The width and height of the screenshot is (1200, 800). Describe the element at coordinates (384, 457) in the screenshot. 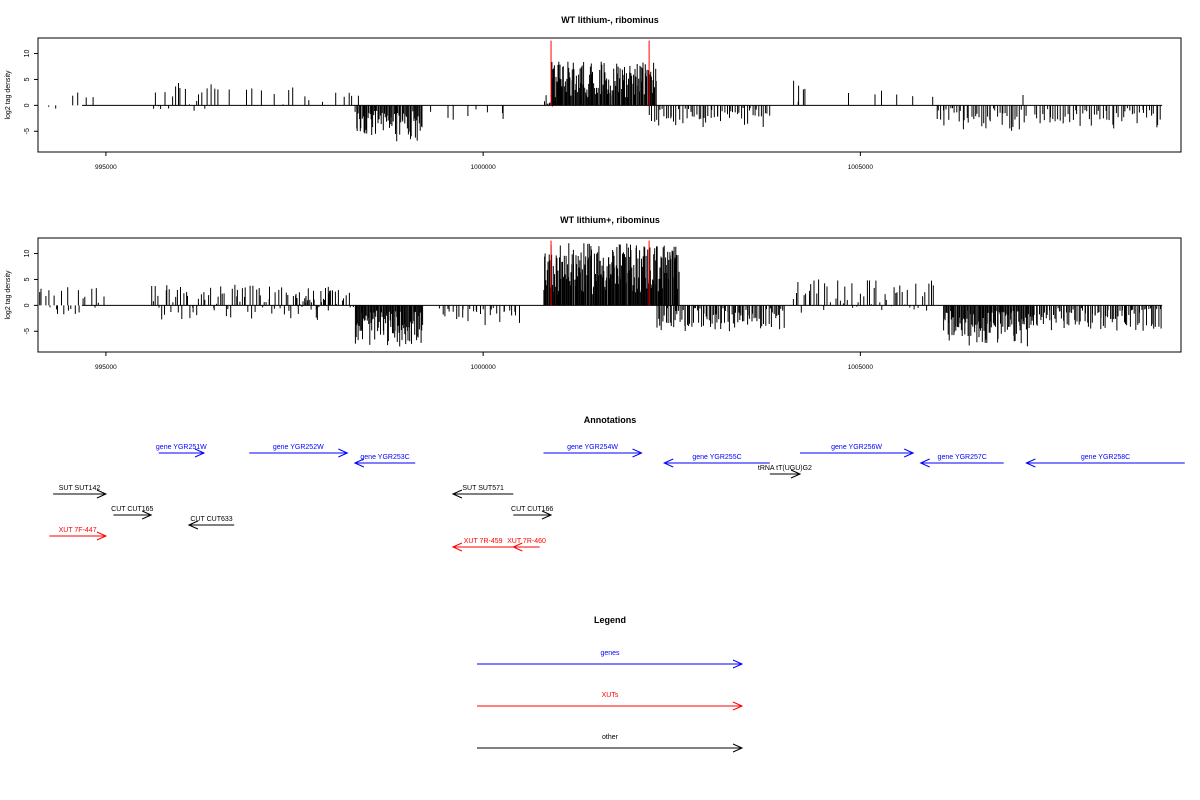

I see `feature-label: gene YGR253C` at that location.